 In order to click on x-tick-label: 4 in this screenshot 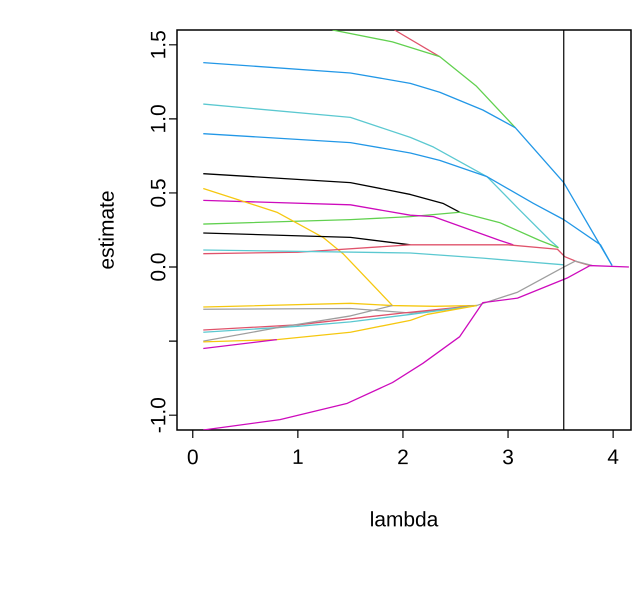, I will do `click(613, 457)`.